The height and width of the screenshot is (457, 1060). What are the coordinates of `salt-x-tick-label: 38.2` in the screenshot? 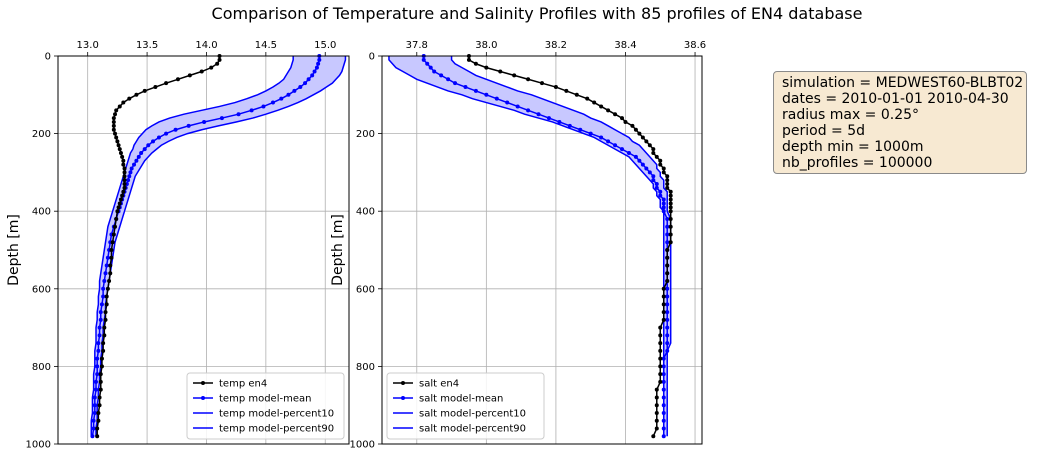 It's located at (556, 45).